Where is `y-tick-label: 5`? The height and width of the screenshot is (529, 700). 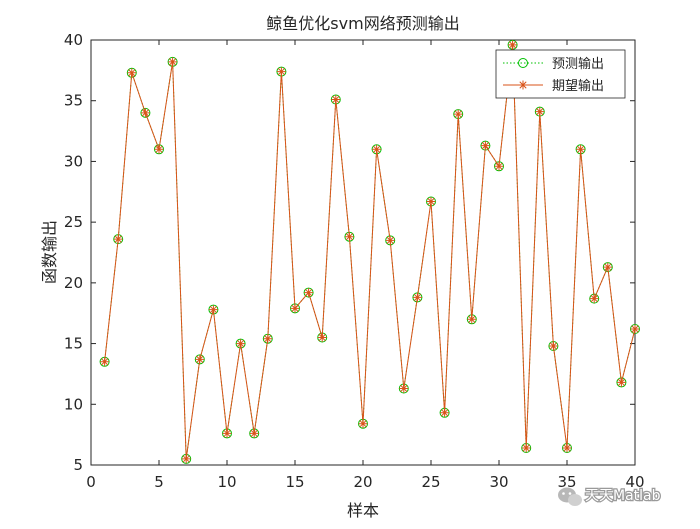
y-tick-label: 5 is located at coordinates (78, 465).